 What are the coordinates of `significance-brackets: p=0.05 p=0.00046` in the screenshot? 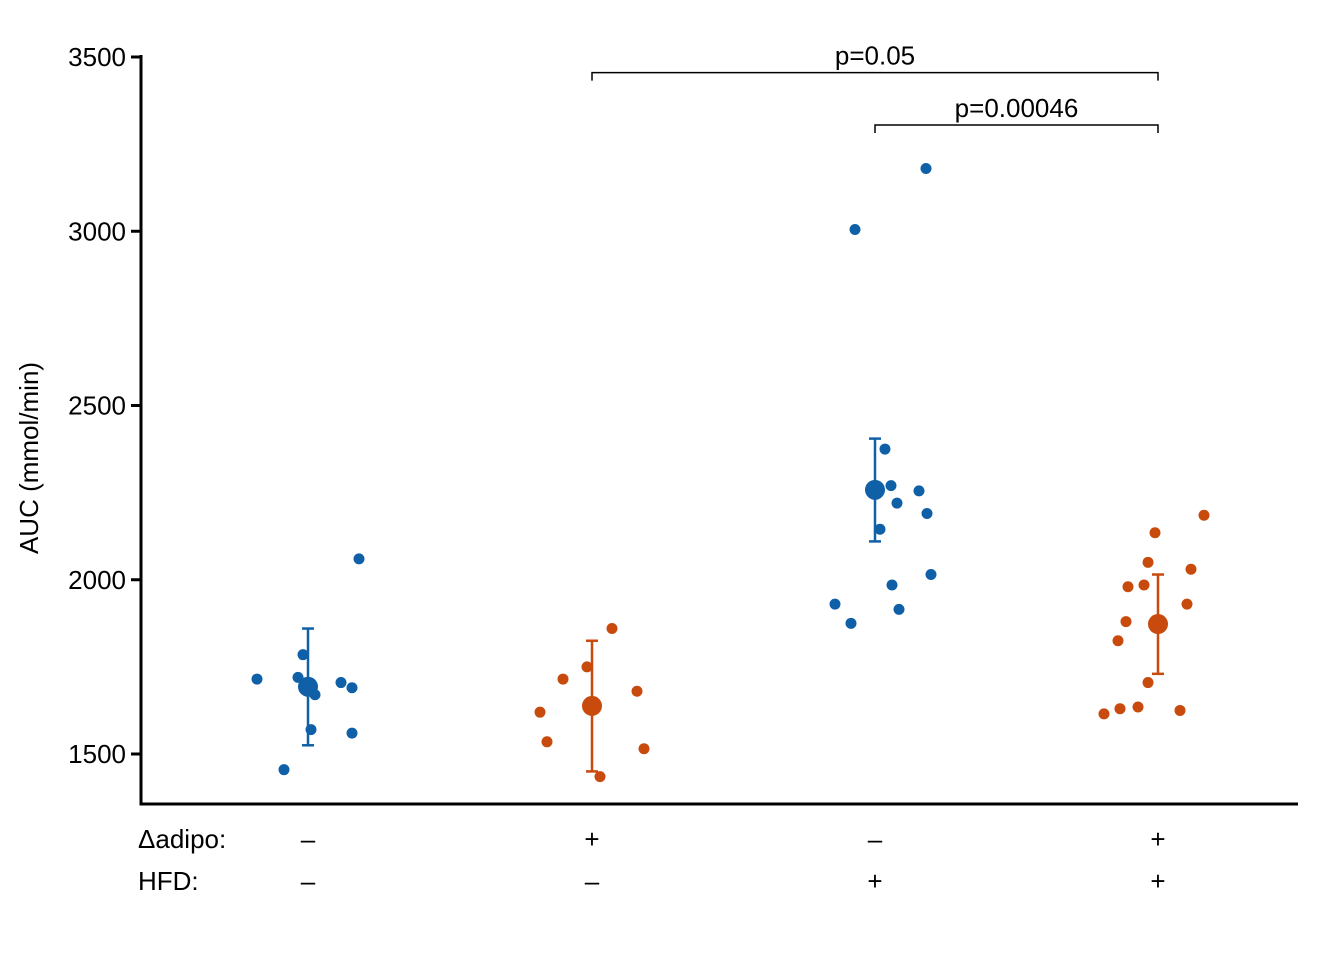 It's located at (875, 87).